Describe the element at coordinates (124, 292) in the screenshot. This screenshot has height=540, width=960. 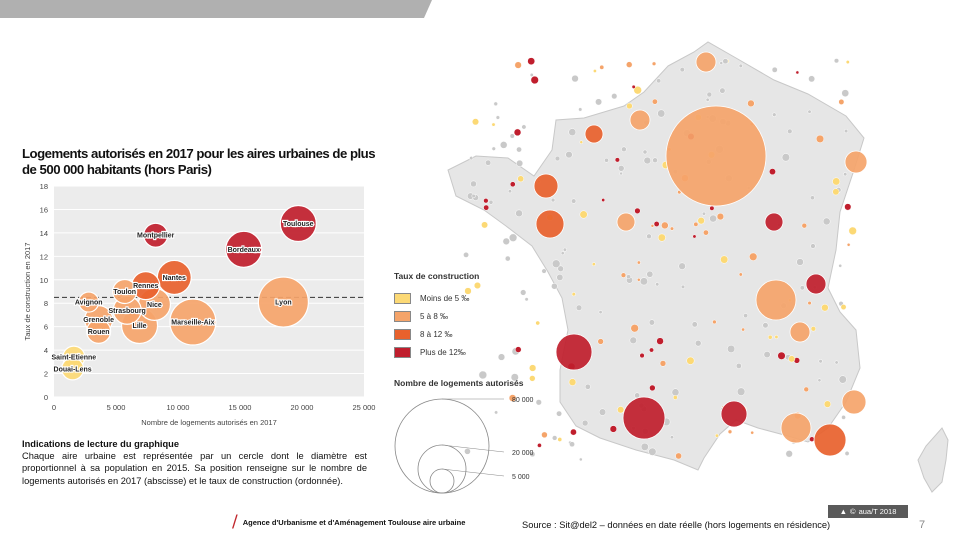
I see `bubble-label: Toulon` at that location.